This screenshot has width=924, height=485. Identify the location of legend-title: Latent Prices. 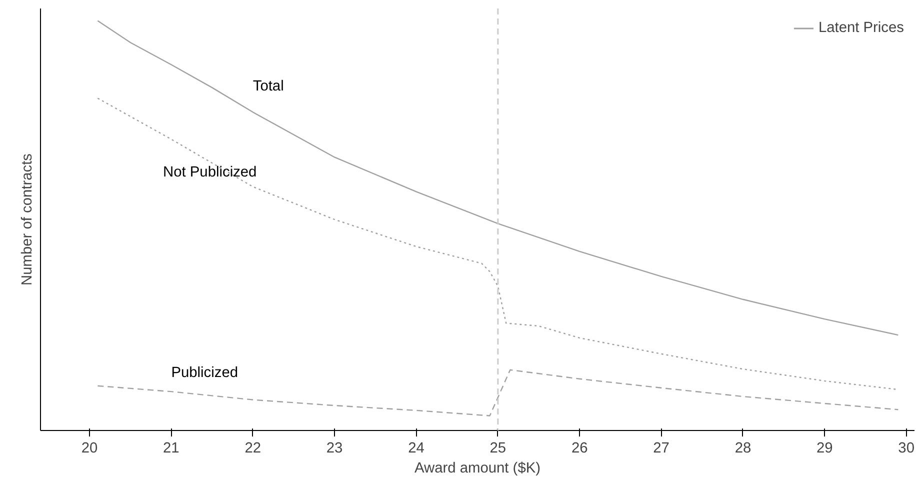
(861, 28).